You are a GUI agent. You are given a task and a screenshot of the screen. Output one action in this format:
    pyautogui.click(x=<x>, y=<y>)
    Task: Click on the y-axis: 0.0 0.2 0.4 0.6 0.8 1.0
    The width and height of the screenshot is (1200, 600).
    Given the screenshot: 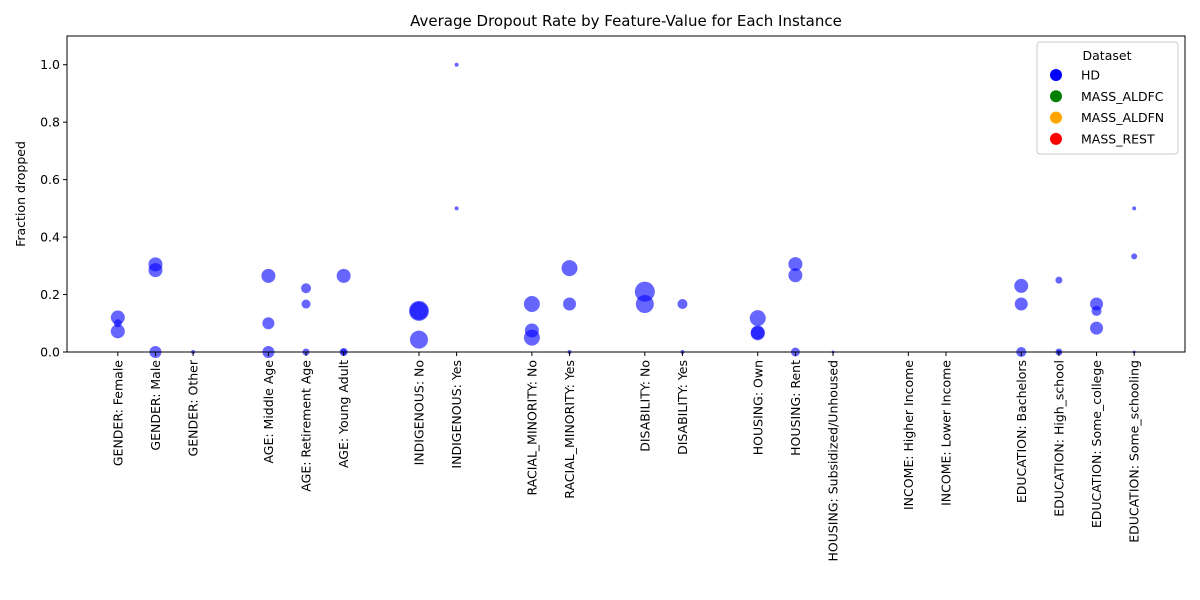 What is the action you would take?
    pyautogui.click(x=53, y=208)
    